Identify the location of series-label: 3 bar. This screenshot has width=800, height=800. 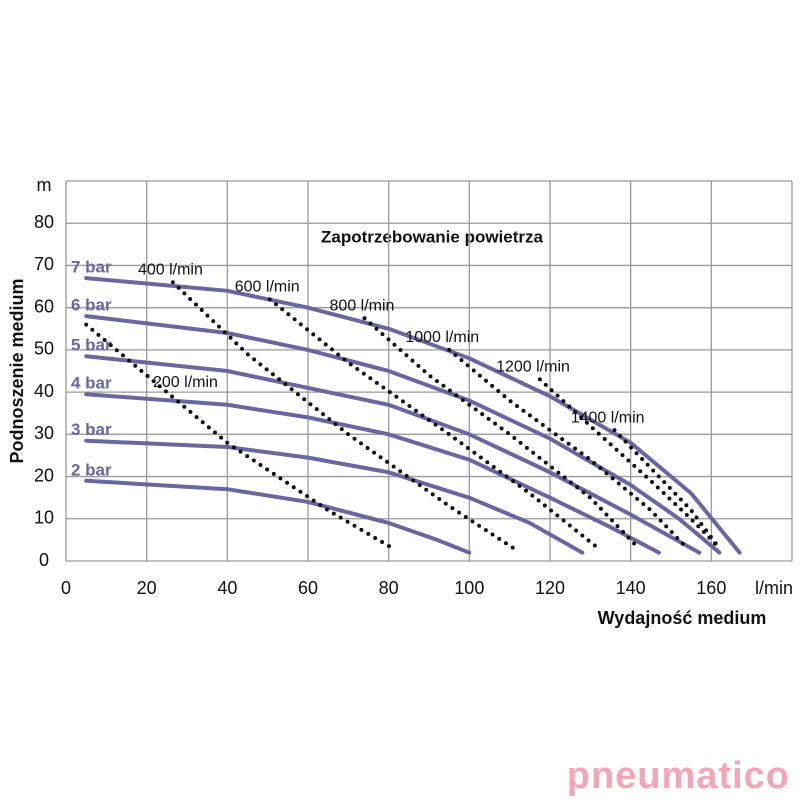
(91, 429).